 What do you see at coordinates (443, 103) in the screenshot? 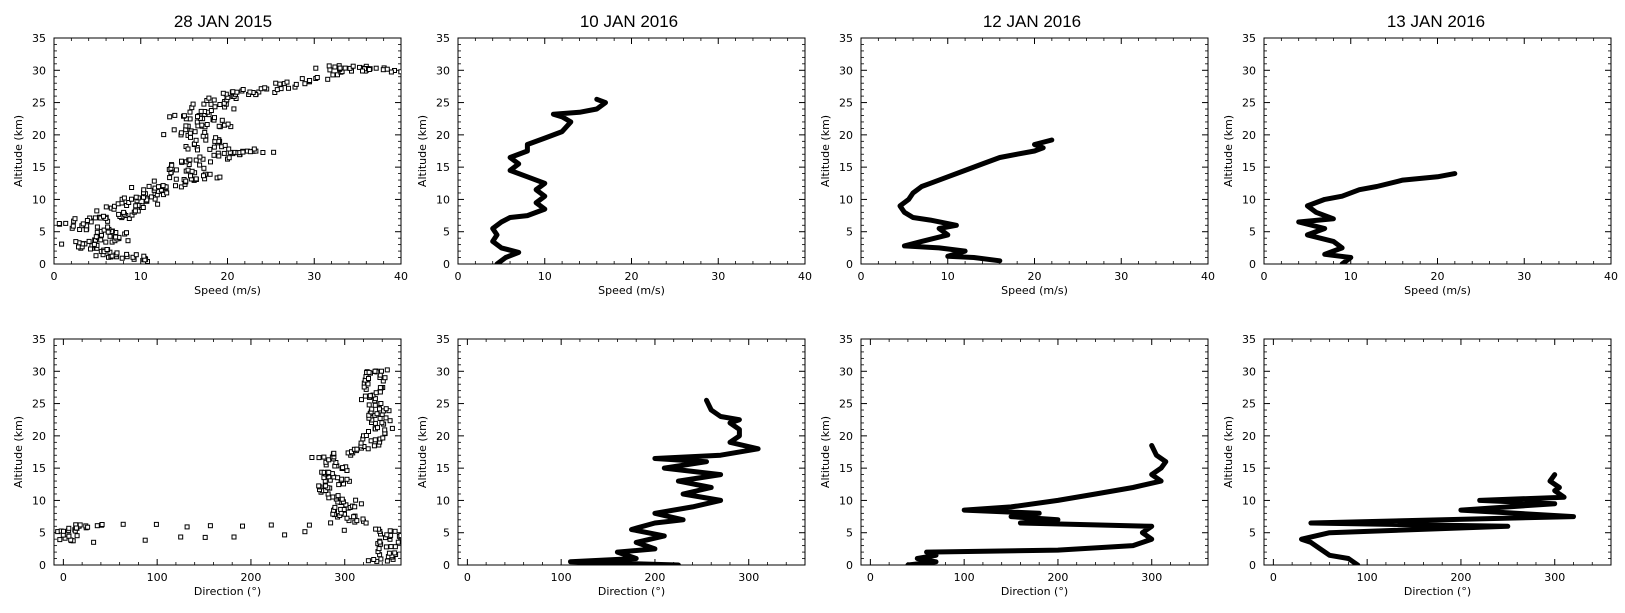
I see `panel-2-ytick-label: 25` at bounding box center [443, 103].